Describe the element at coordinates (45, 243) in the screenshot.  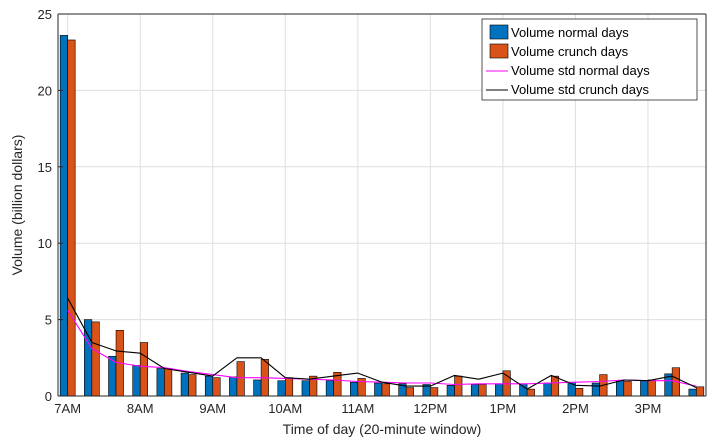
I see `y-tick-label: 10` at that location.